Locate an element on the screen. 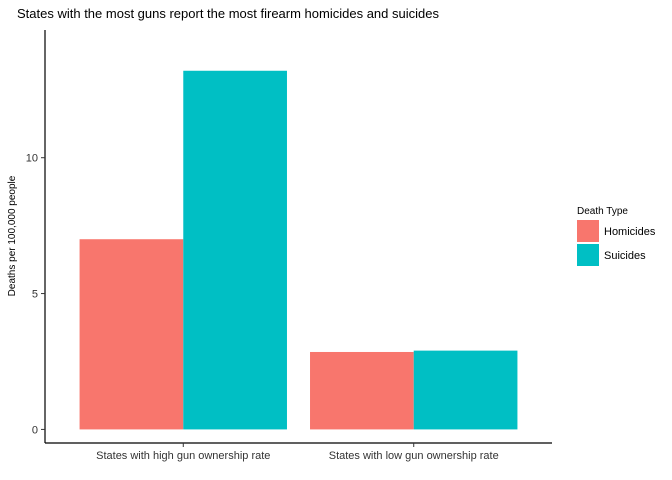 This screenshot has width=672, height=480. x-tick-label: States with high gun ownership rate is located at coordinates (183, 456).